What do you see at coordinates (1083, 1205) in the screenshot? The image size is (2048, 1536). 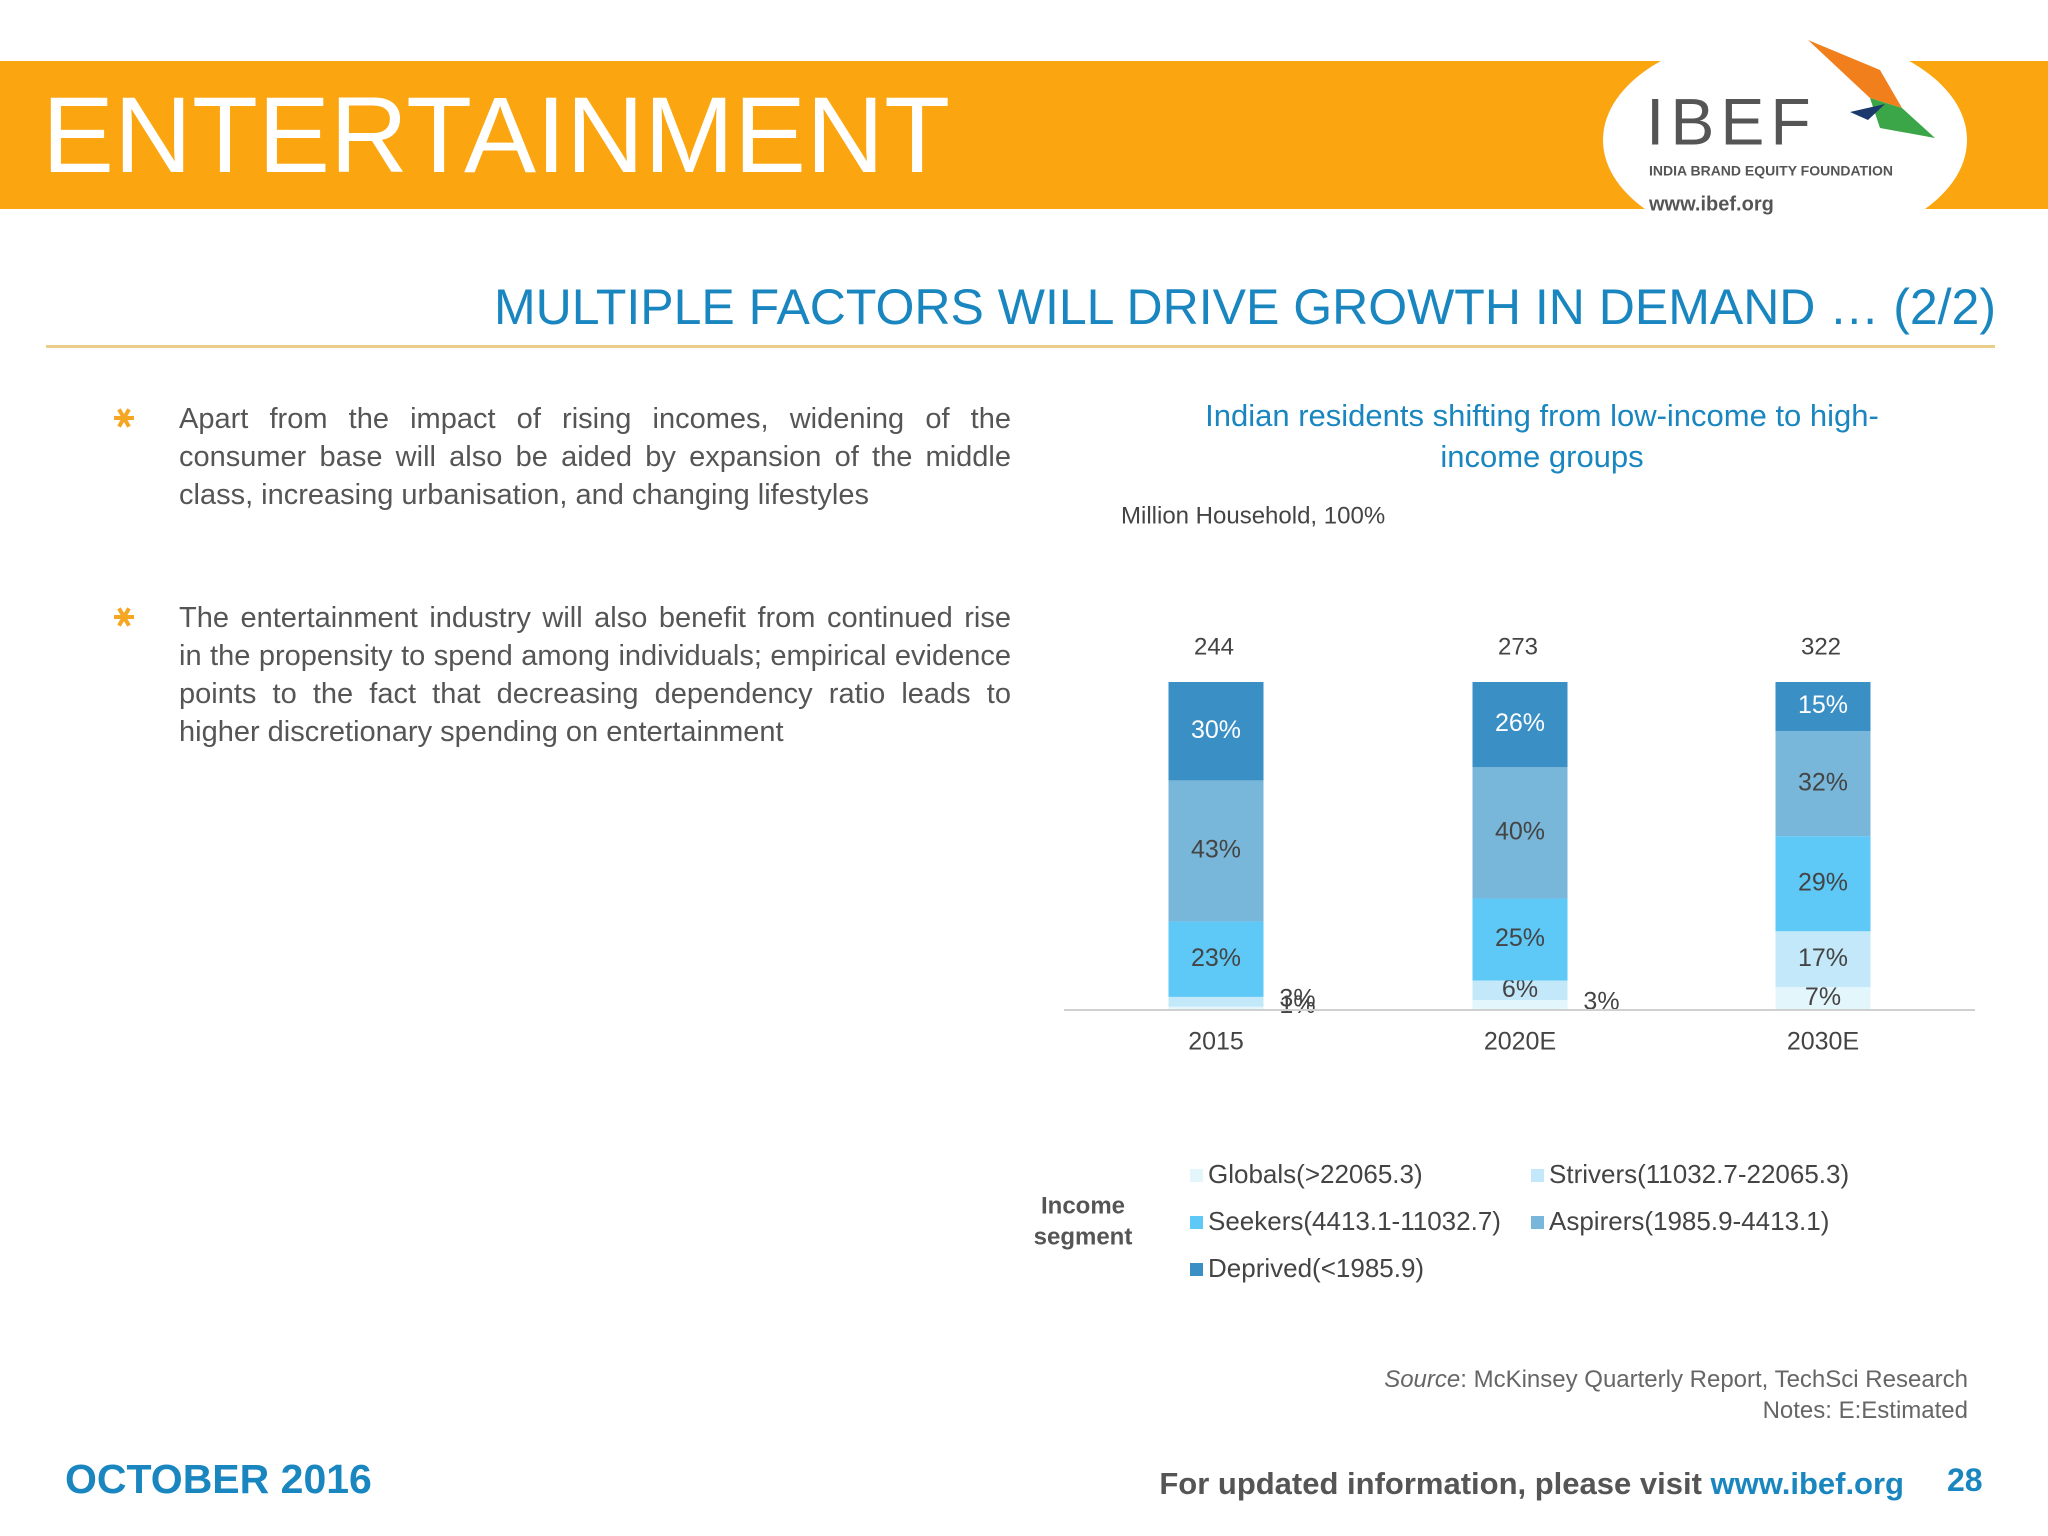 I see `legend-title: Income` at bounding box center [1083, 1205].